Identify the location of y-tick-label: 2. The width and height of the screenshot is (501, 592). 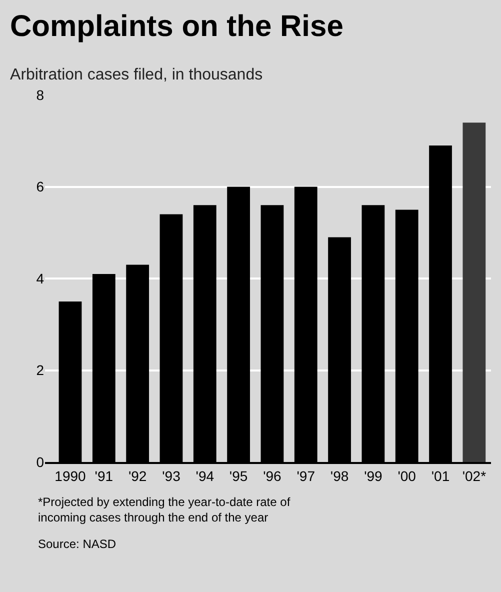
(40, 370).